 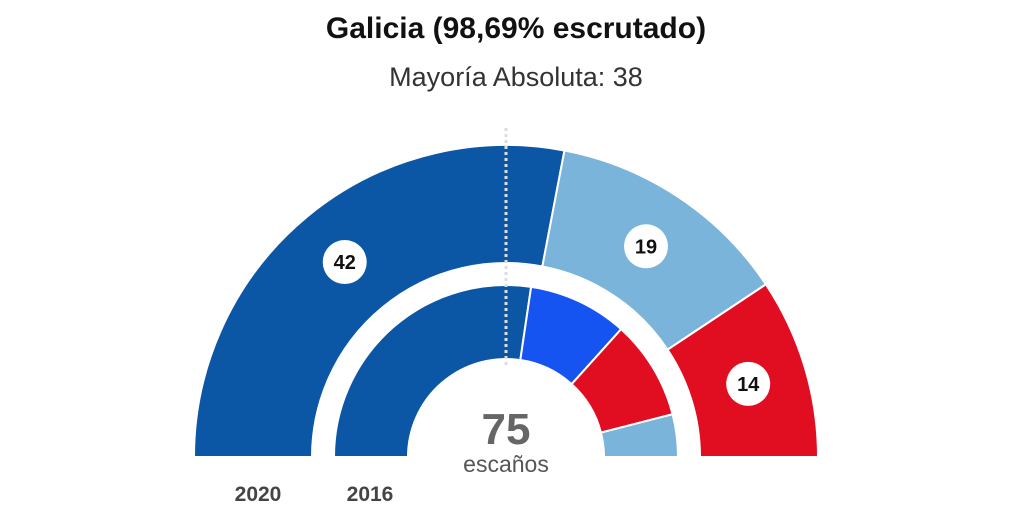 What do you see at coordinates (516, 77) in the screenshot?
I see `chart-subtitle: Mayoría Absoluta: 38` at bounding box center [516, 77].